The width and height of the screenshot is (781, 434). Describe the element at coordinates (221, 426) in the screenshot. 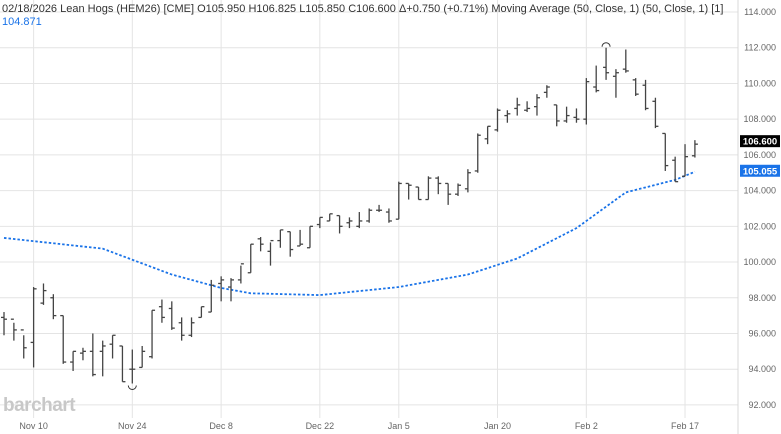

I see `x-tick-label: Dec 8` at that location.